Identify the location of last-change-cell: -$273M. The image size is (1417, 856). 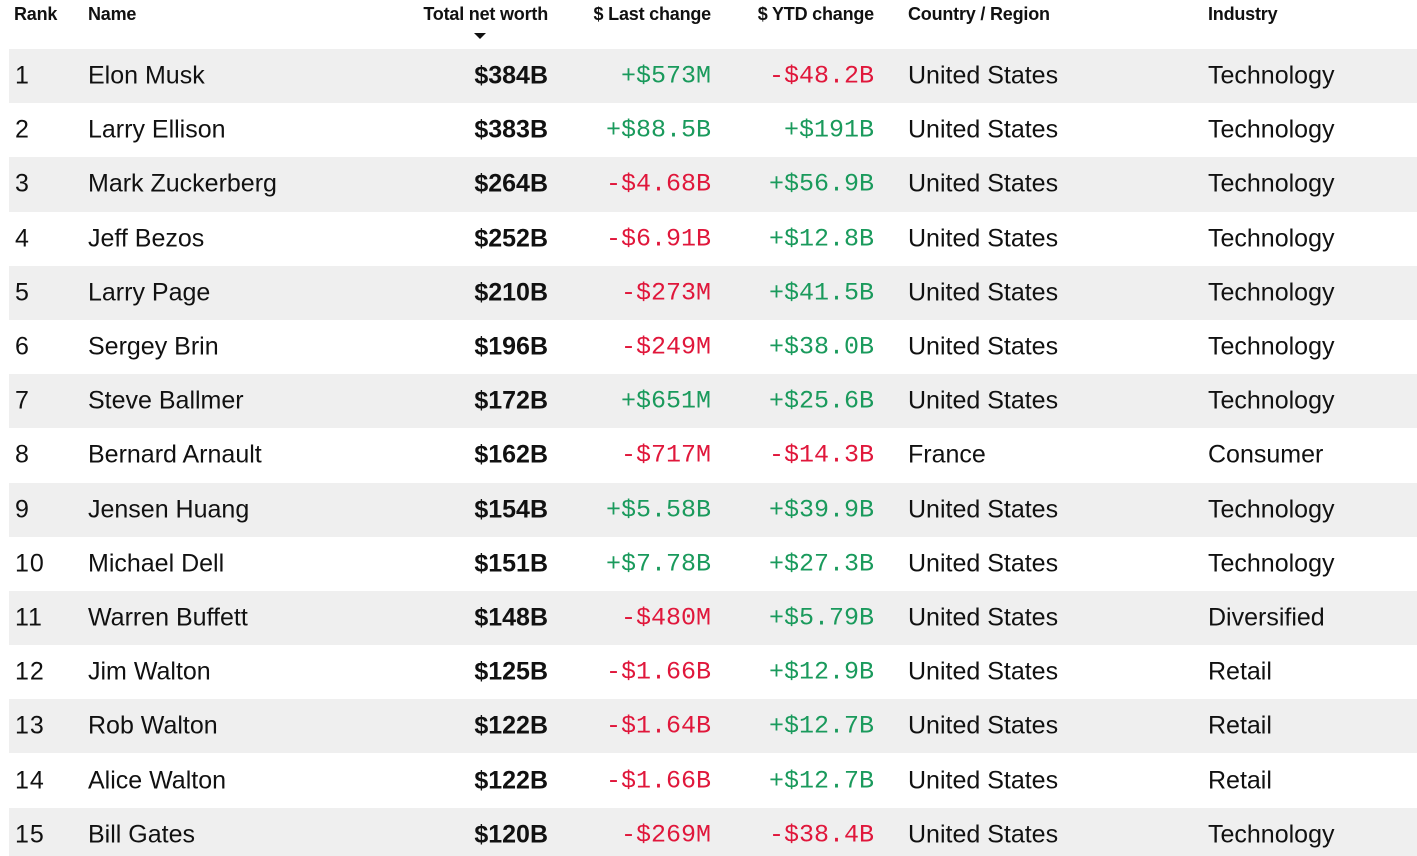
(665, 293).